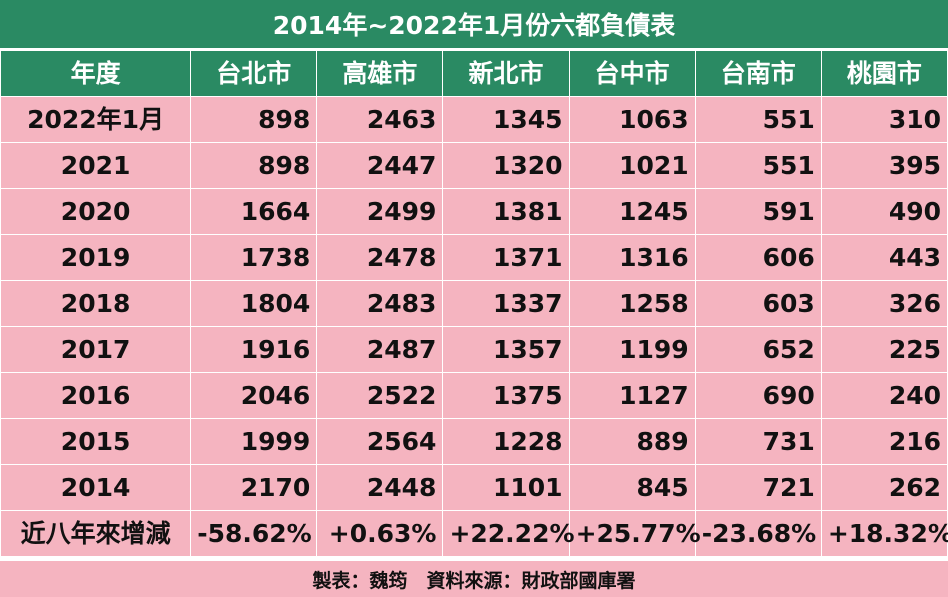 This screenshot has height=597, width=948. I want to click on row-label-cell: 2020, so click(96, 211).